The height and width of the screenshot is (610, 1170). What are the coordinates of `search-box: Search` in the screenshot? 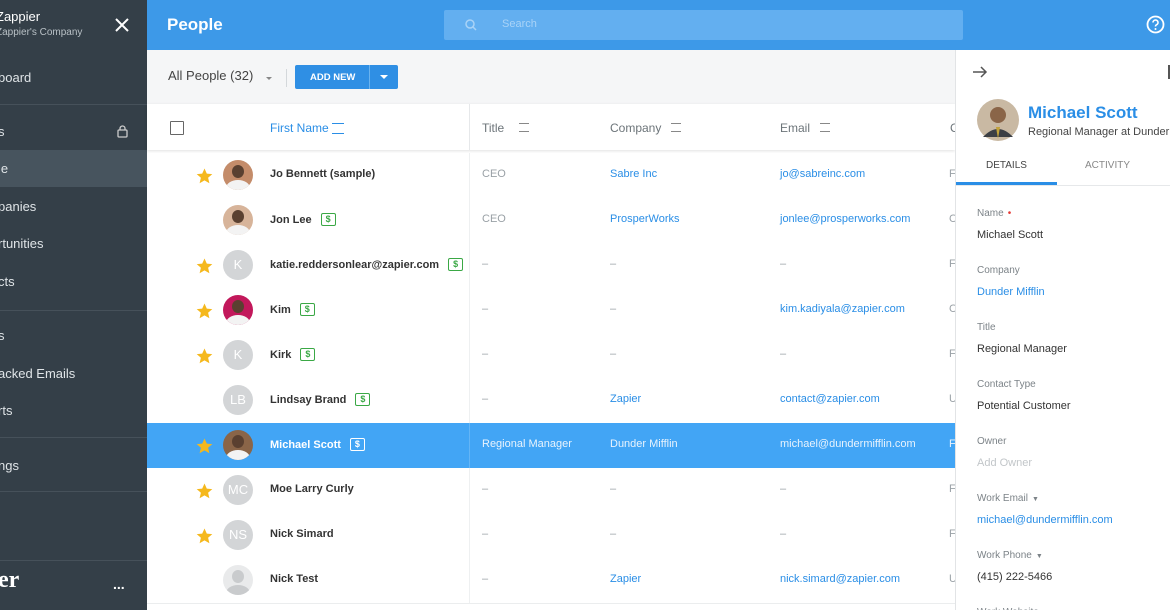 It's located at (703, 25).